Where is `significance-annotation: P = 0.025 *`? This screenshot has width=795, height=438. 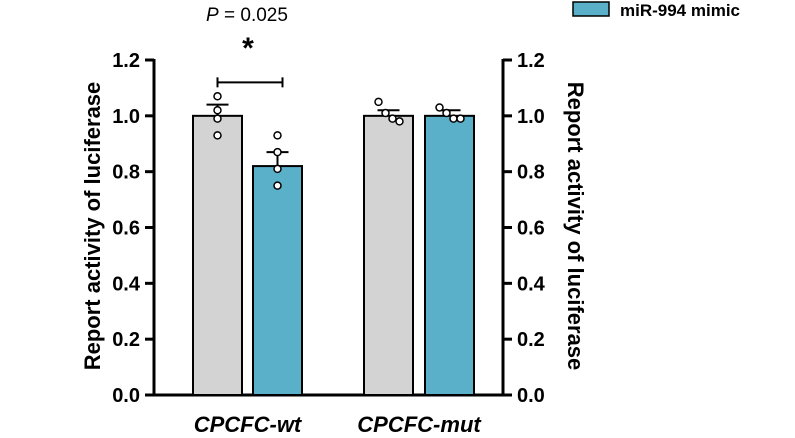 significance-annotation: P = 0.025 * is located at coordinates (247, 46).